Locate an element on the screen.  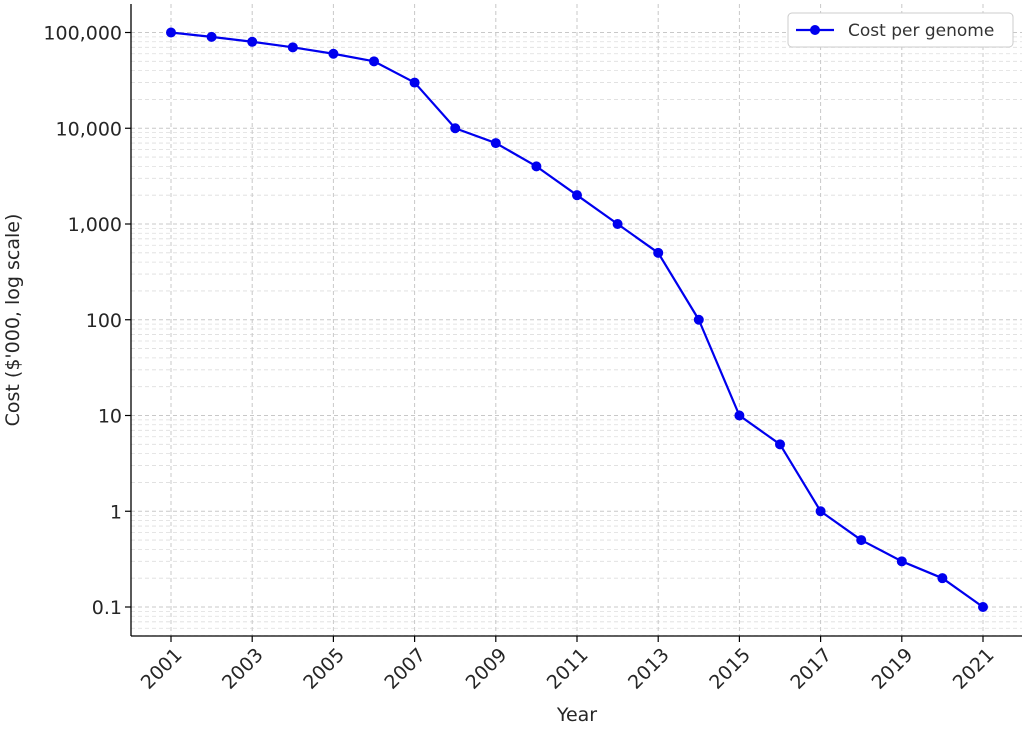
x-tick-label: 2005 is located at coordinates (324, 669).